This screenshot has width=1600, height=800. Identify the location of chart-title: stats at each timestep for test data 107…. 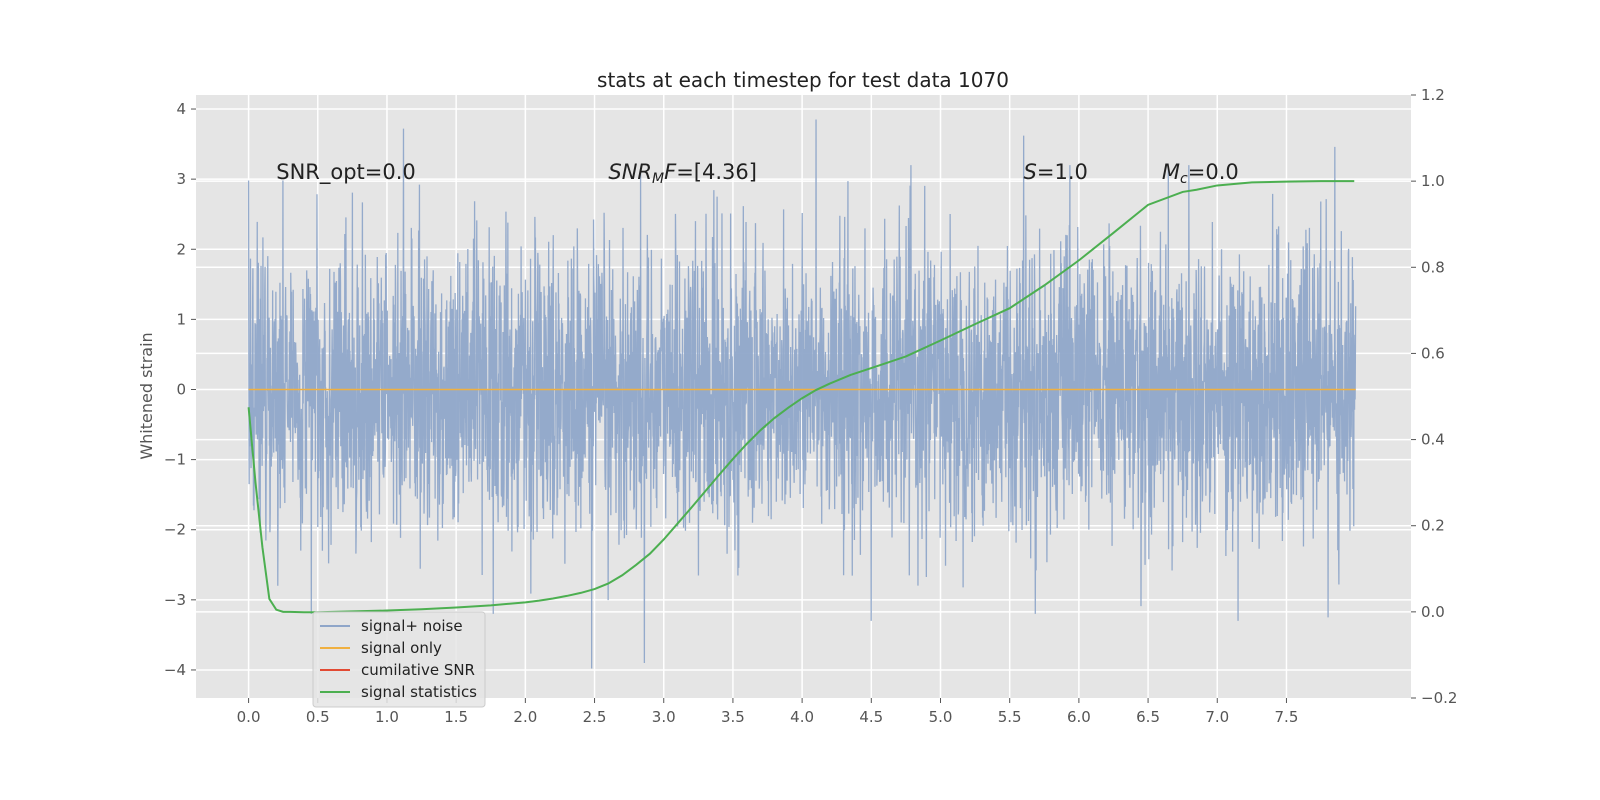
(803, 80).